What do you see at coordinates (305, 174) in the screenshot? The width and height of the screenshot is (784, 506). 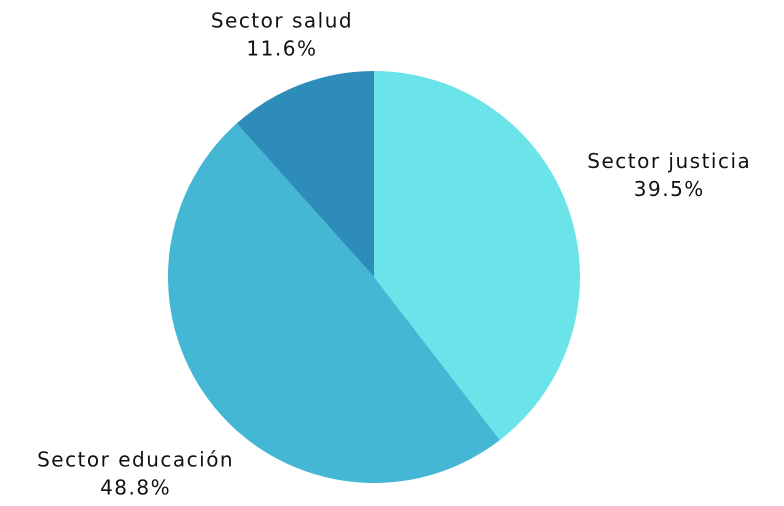 I see `pie-slice` at bounding box center [305, 174].